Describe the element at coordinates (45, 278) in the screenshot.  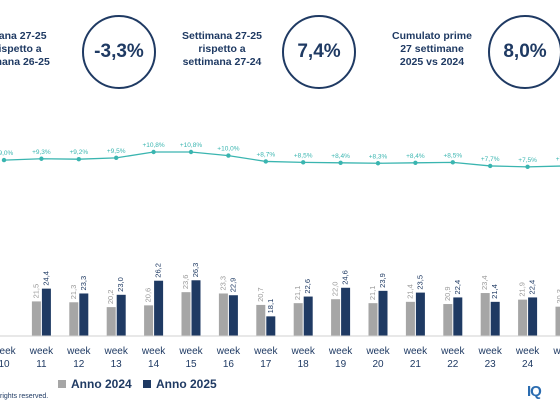
I see `value-label-2025: 24,4` at that location.